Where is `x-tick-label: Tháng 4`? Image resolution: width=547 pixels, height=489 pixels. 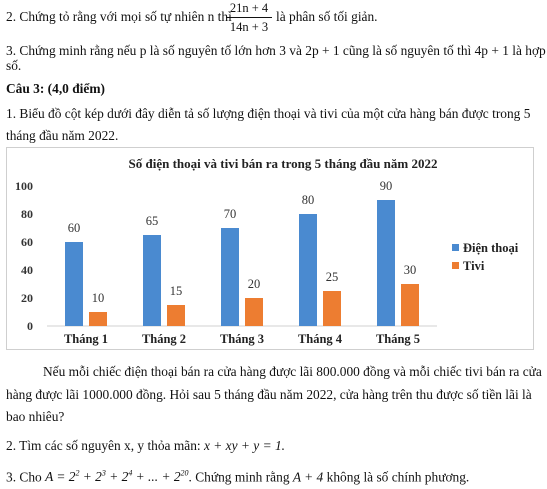 x-tick-label: Tháng 4 is located at coordinates (320, 339).